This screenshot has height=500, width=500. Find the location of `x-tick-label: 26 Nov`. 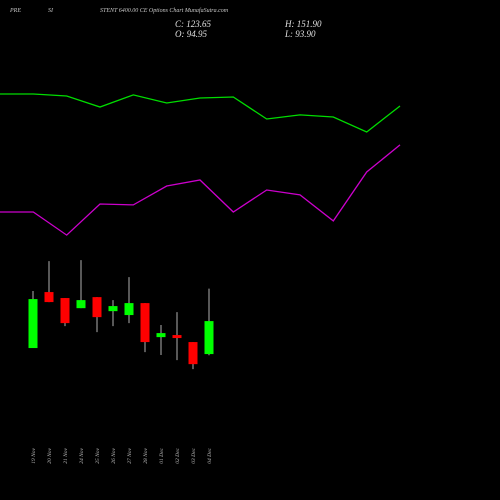

x-tick-label: 26 Nov is located at coordinates (114, 455).